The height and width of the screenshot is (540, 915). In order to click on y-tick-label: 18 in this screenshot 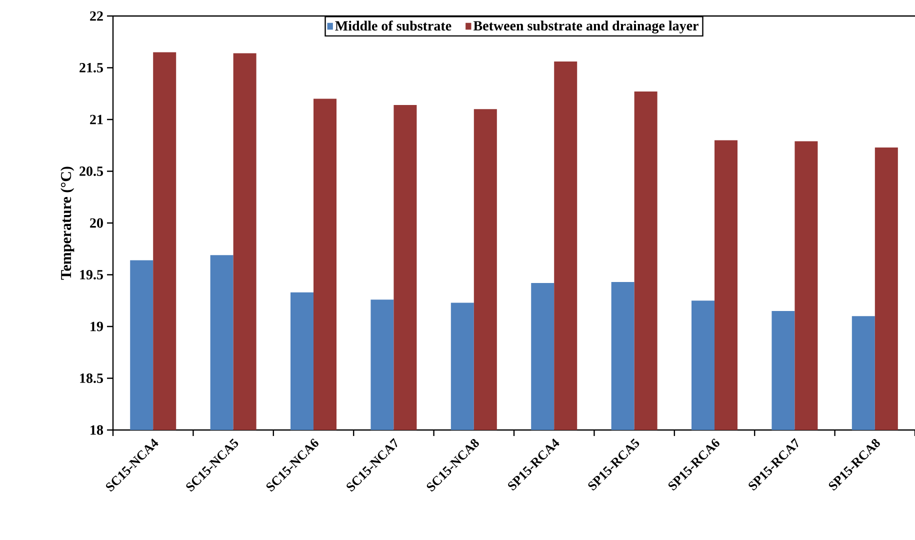, I will do `click(97, 430)`.